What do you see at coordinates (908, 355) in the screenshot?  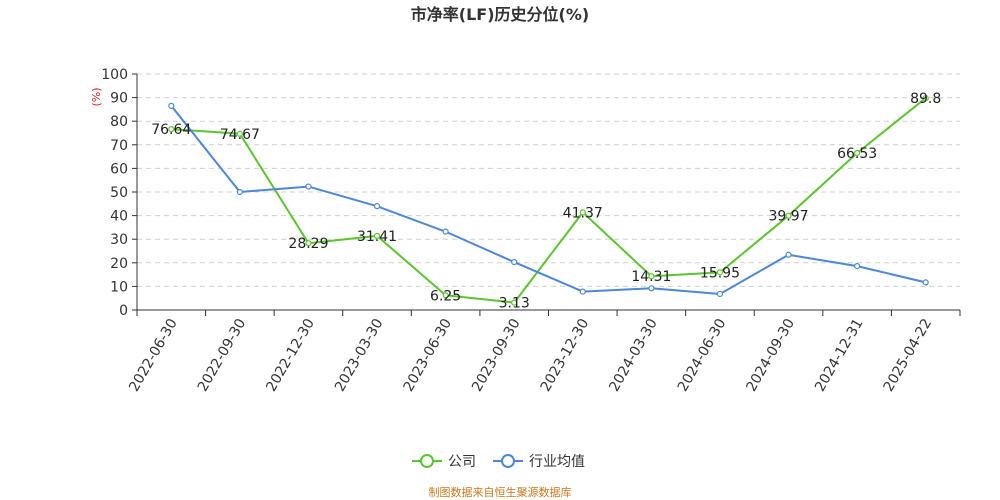 I see `x-tick-label: 2025-04-22` at bounding box center [908, 355].